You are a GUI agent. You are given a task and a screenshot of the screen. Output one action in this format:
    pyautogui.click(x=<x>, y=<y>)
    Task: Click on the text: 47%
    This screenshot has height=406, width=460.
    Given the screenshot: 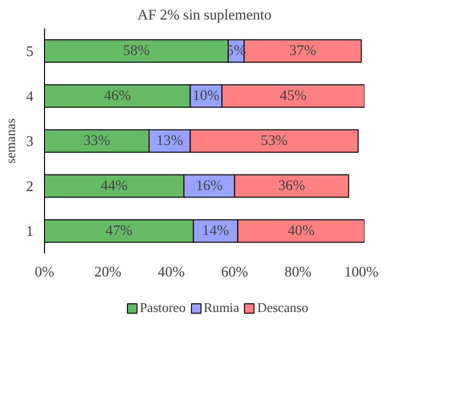 What is the action you would take?
    pyautogui.click(x=119, y=231)
    